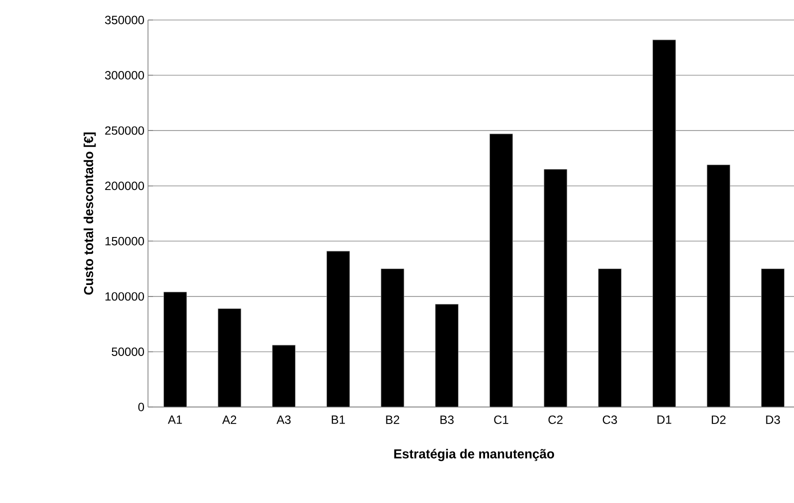 The image size is (794, 503). Describe the element at coordinates (124, 241) in the screenshot. I see `y-tick-label: 150000` at that location.